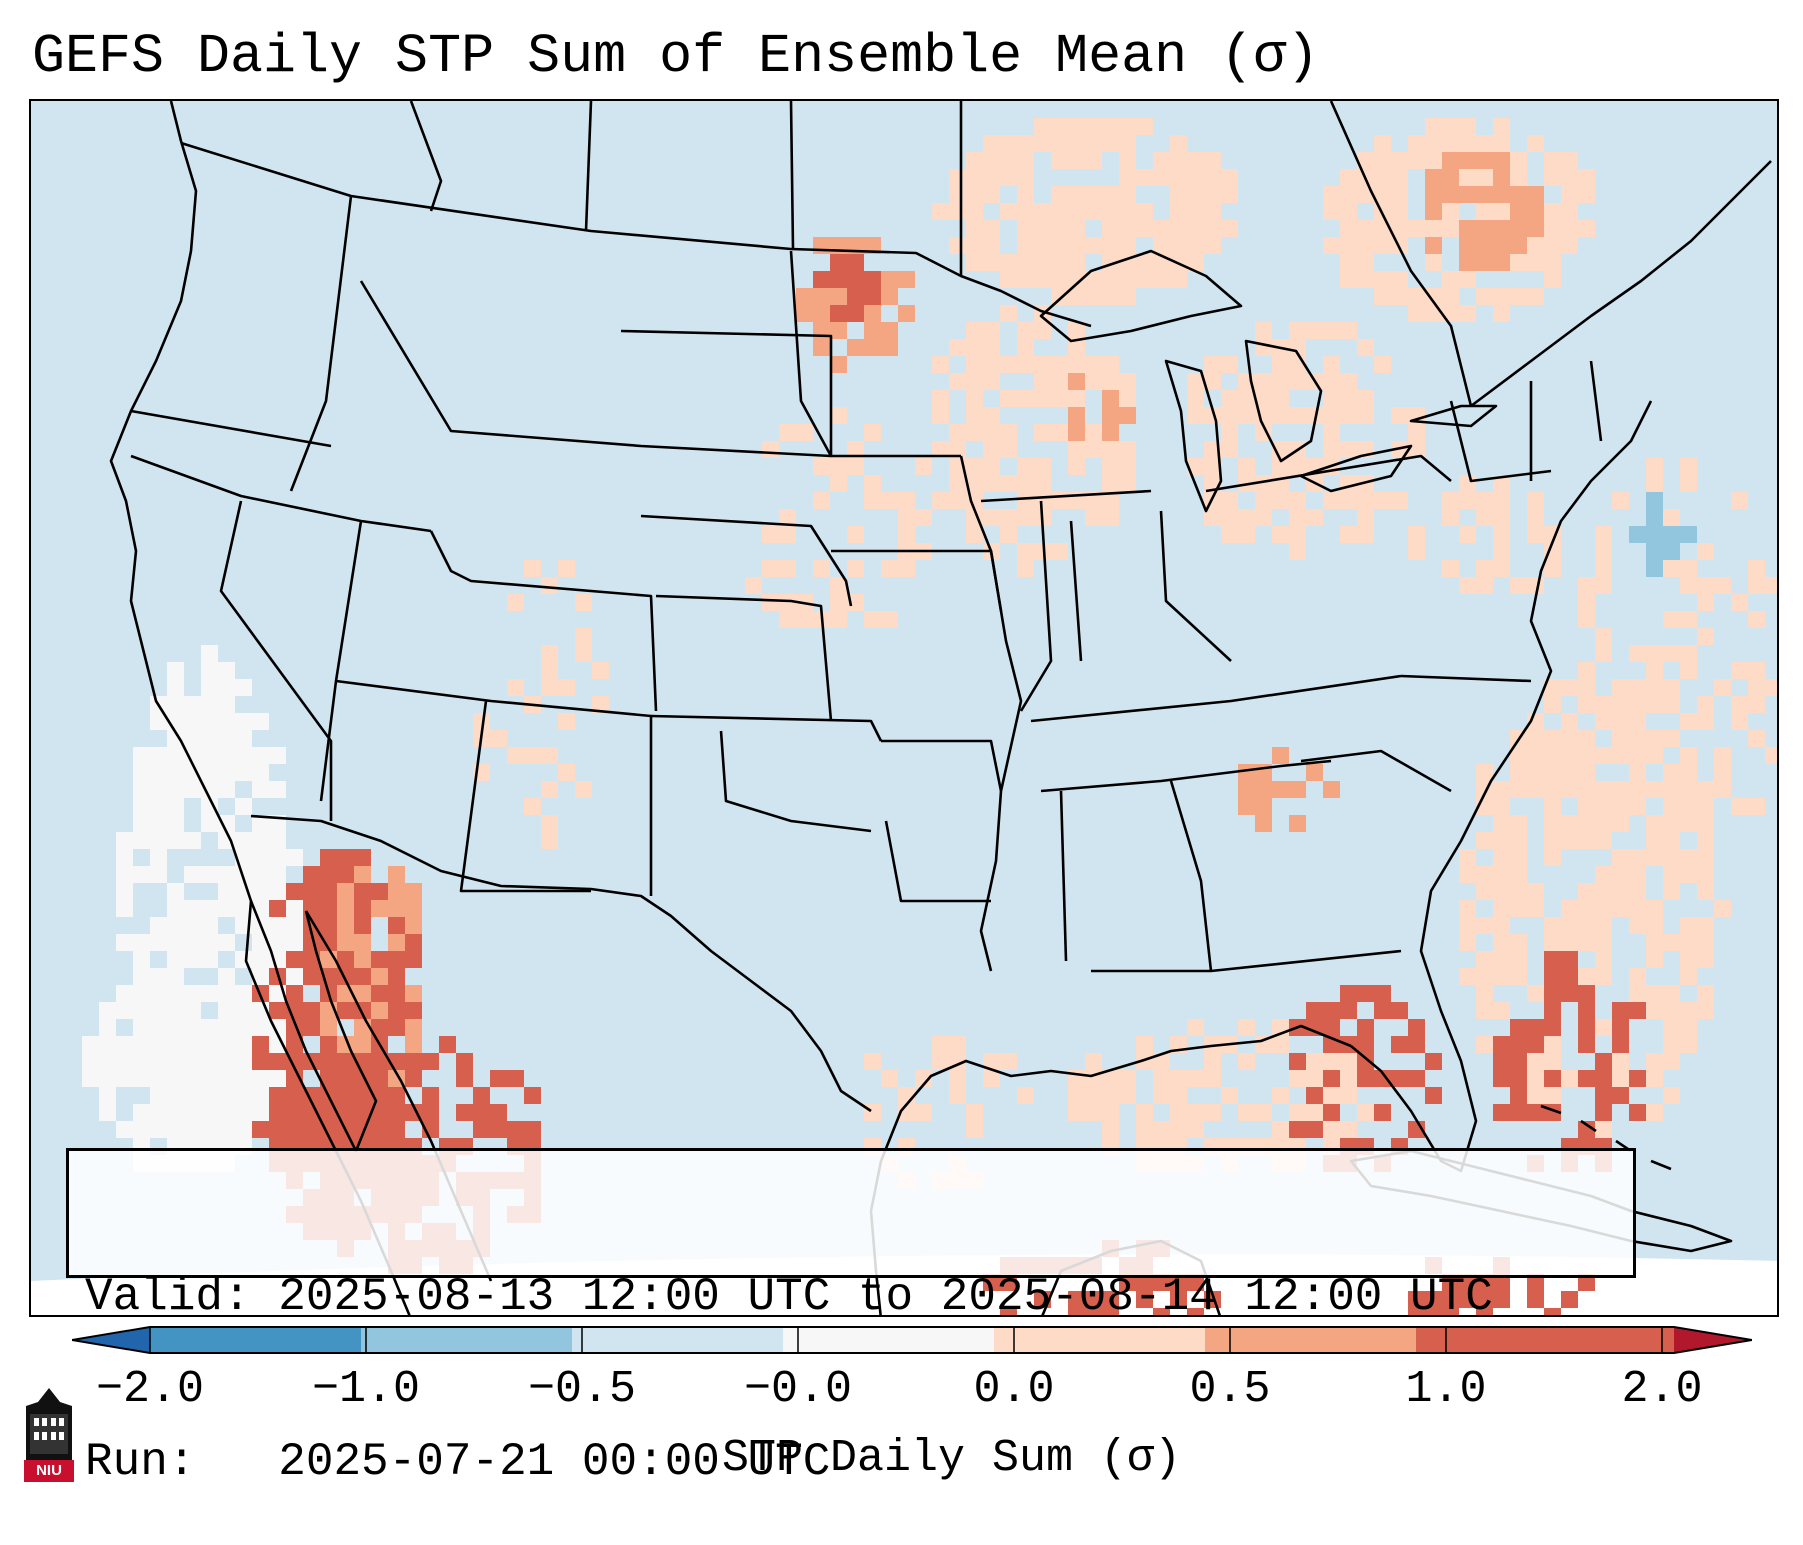  I want to click on state-line-nd-sd, so click(726, 392).